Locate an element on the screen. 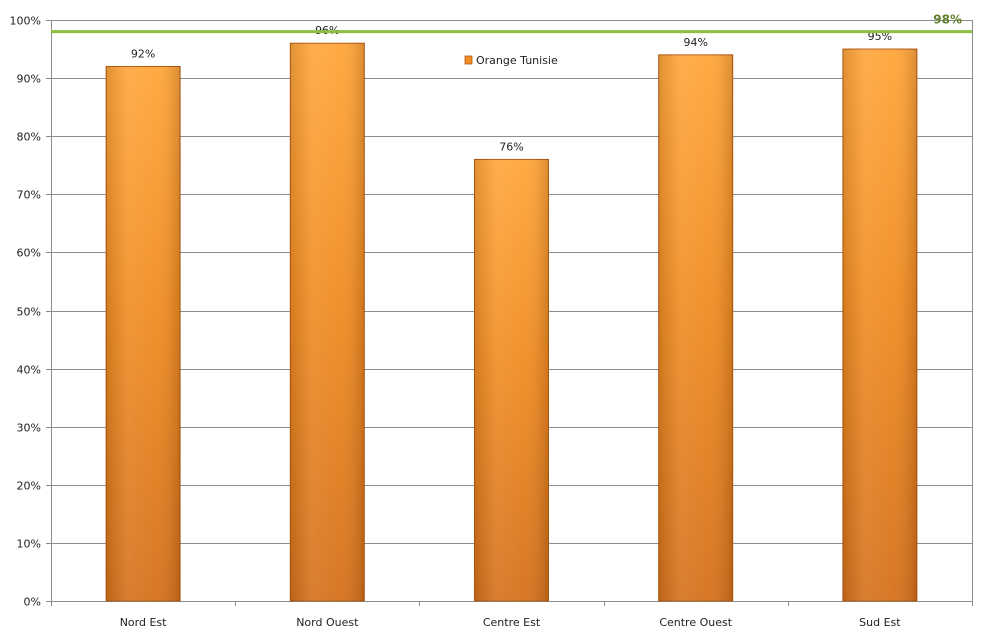 The image size is (984, 644). y-tick-label: 50% is located at coordinates (29, 312).